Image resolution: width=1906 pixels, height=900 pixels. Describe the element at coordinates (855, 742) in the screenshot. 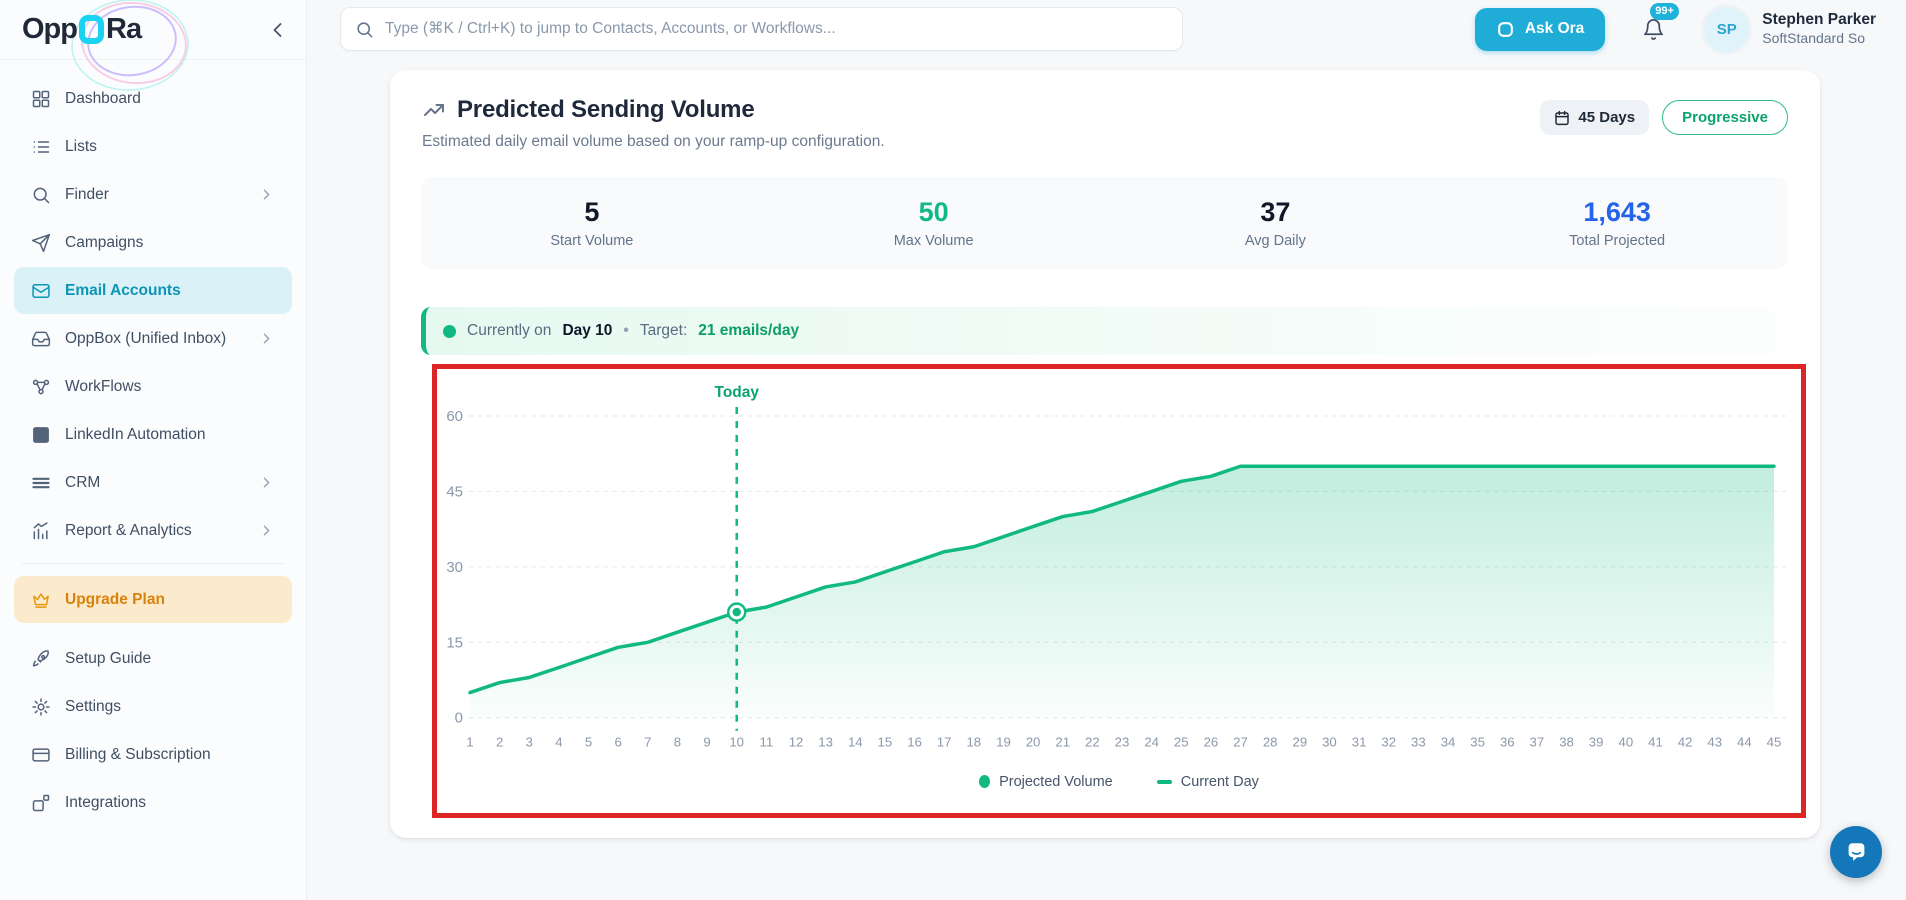

I see `svg-text: 14` at that location.